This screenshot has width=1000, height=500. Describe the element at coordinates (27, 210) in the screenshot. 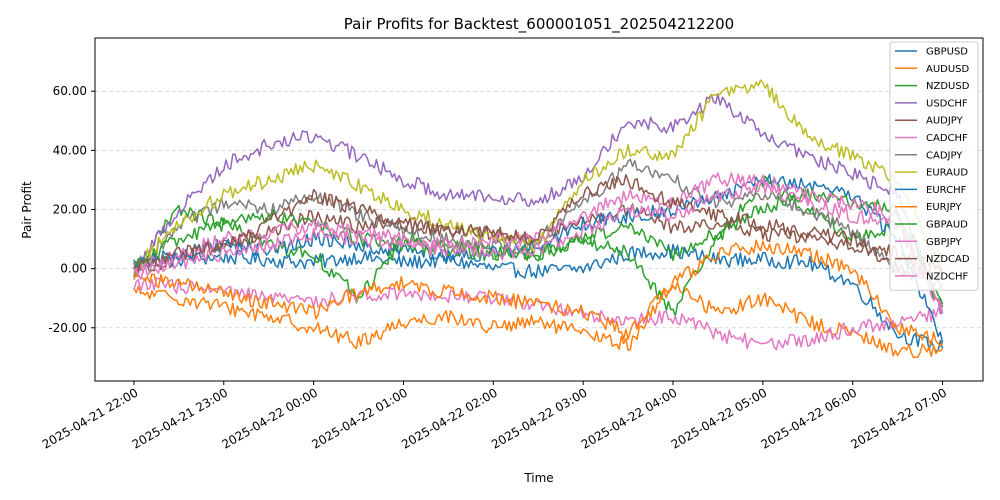

I see `y-axis-title: Pair Profit` at that location.